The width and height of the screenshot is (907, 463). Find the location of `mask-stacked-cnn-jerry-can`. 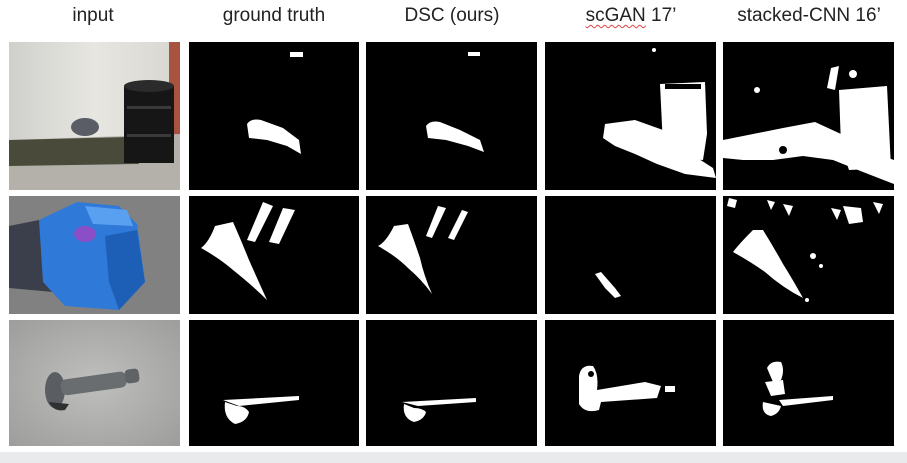

mask-stacked-cnn-jerry-can is located at coordinates (808, 255).